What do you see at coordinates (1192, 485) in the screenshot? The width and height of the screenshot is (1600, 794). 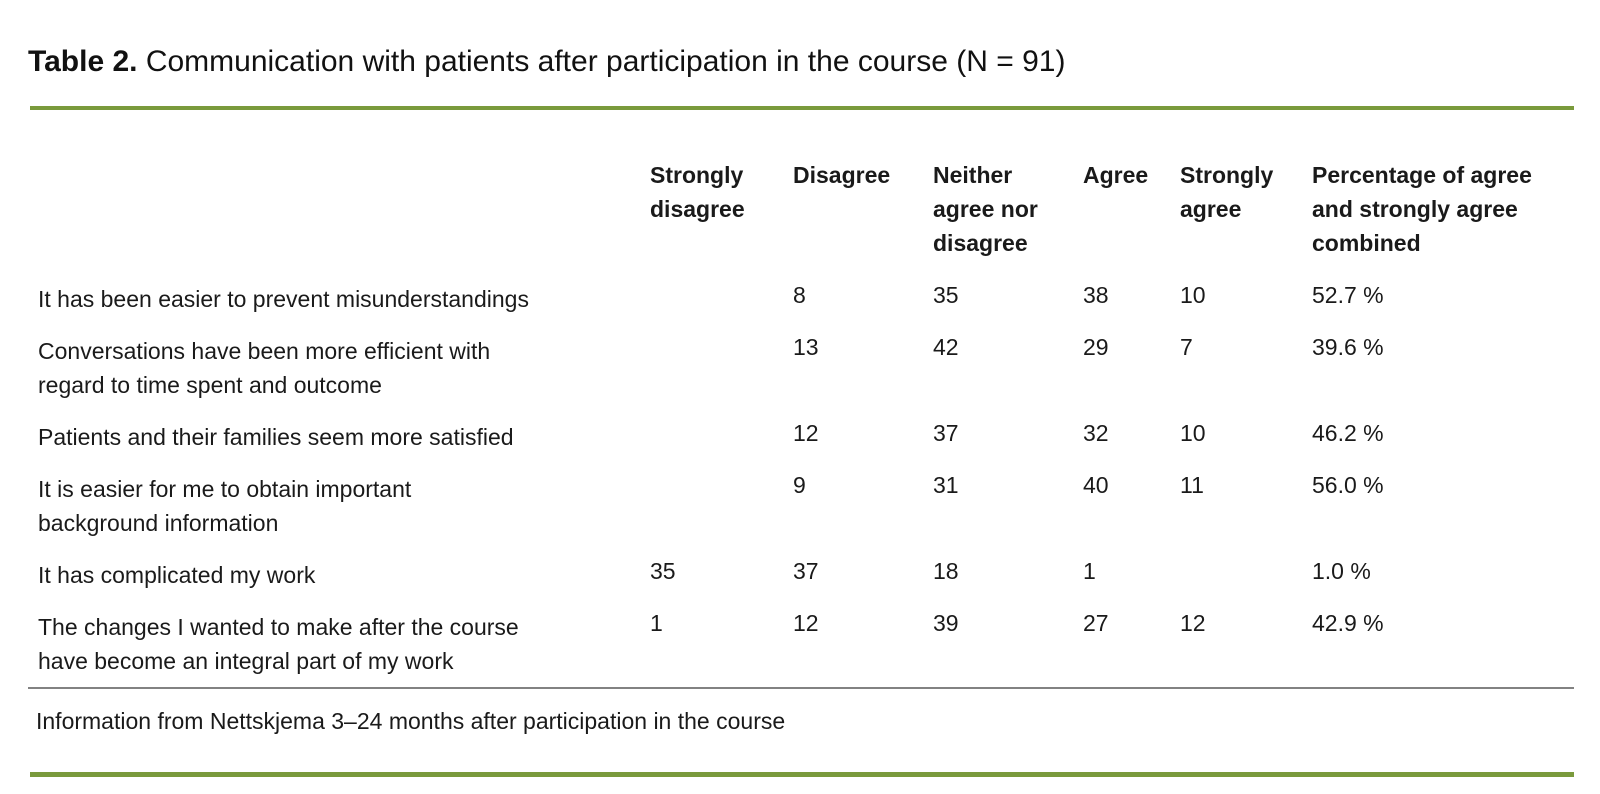 I see `cell-strongly-agree: 11` at bounding box center [1192, 485].